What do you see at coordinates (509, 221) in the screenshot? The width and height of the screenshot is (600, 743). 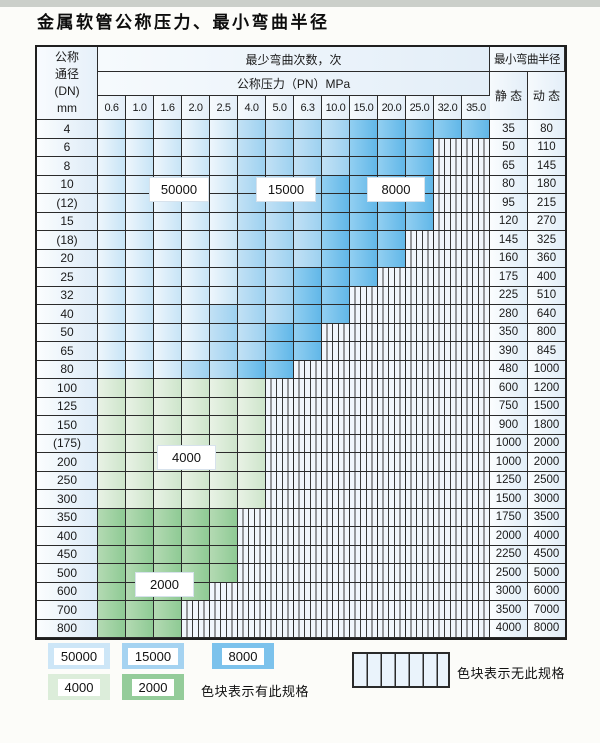 I see `static-cell: 120` at bounding box center [509, 221].